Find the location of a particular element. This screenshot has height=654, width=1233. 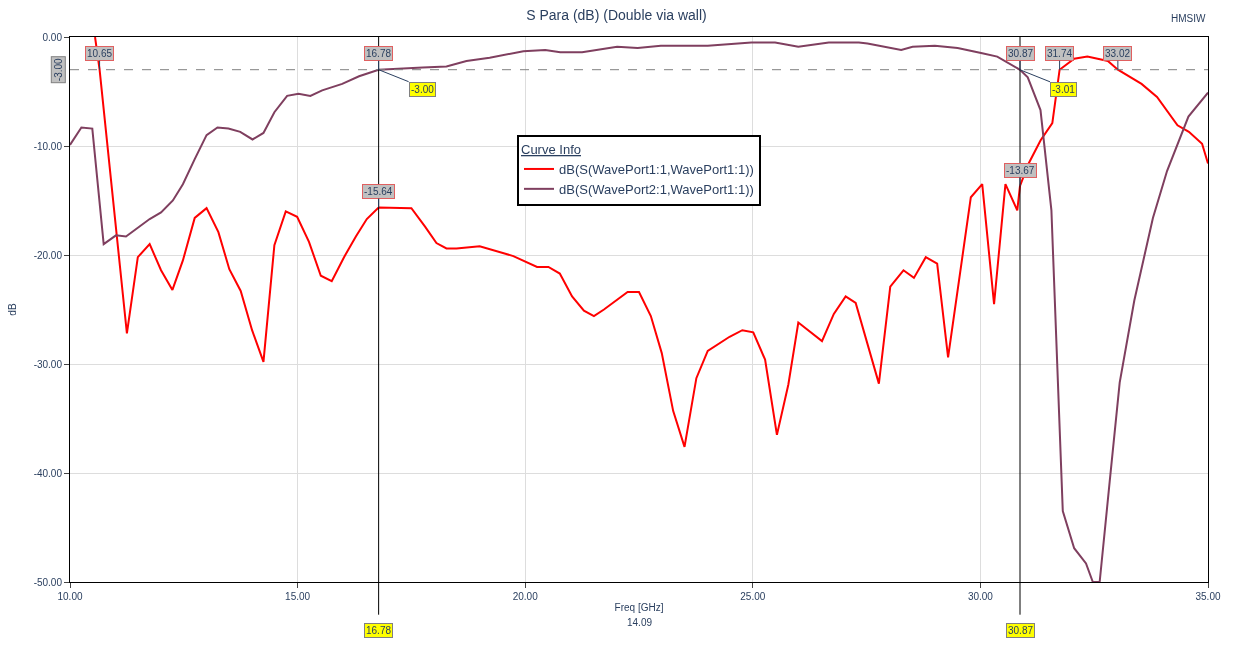

y-tick-label: -30.00 is located at coordinates (48, 364).